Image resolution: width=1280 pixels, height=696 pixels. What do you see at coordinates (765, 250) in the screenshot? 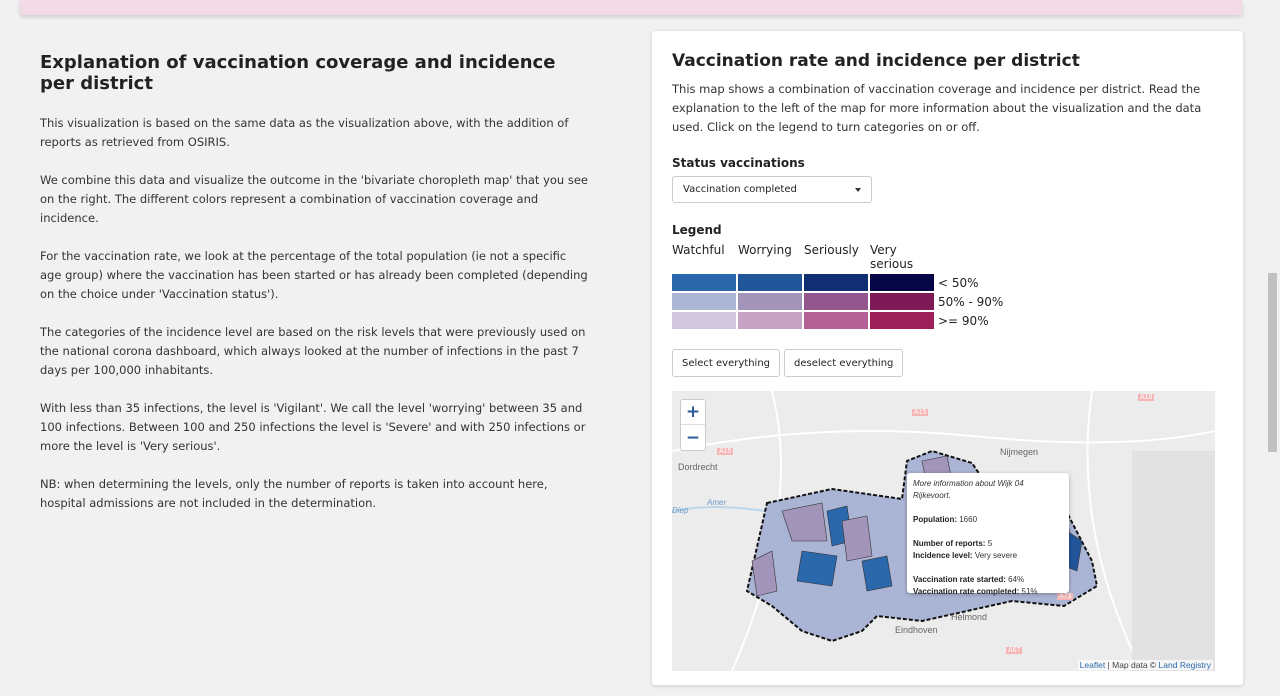
I see `legend-col: Worrying` at bounding box center [765, 250].